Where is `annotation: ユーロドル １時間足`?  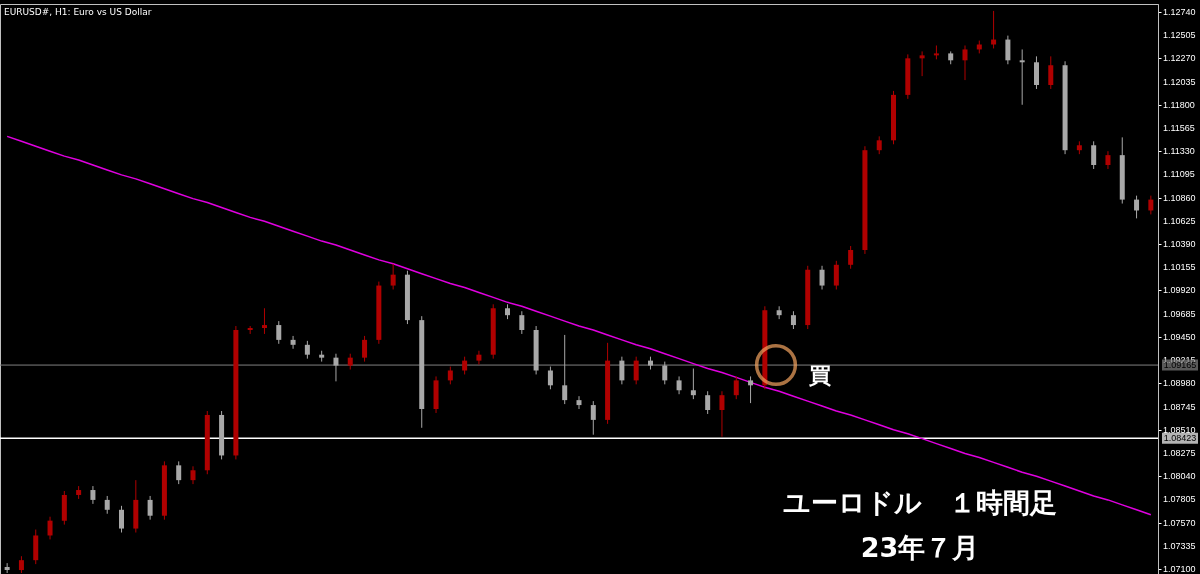 annotation: ユーロドル １時間足 is located at coordinates (920, 502).